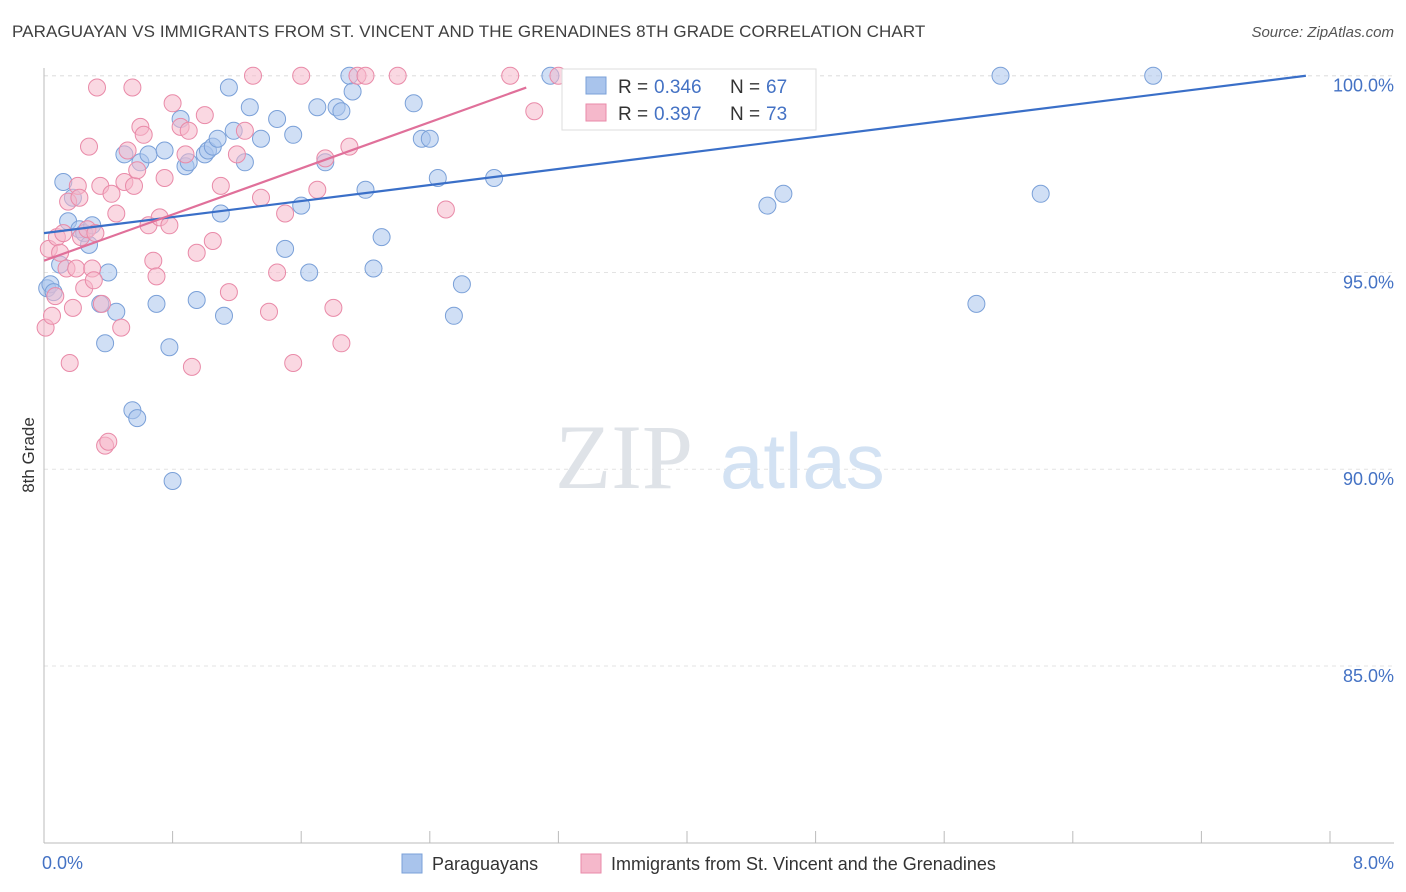 The width and height of the screenshot is (1406, 892). Describe the element at coordinates (776, 114) in the screenshot. I see `legend-n-value-2: 73` at that location.